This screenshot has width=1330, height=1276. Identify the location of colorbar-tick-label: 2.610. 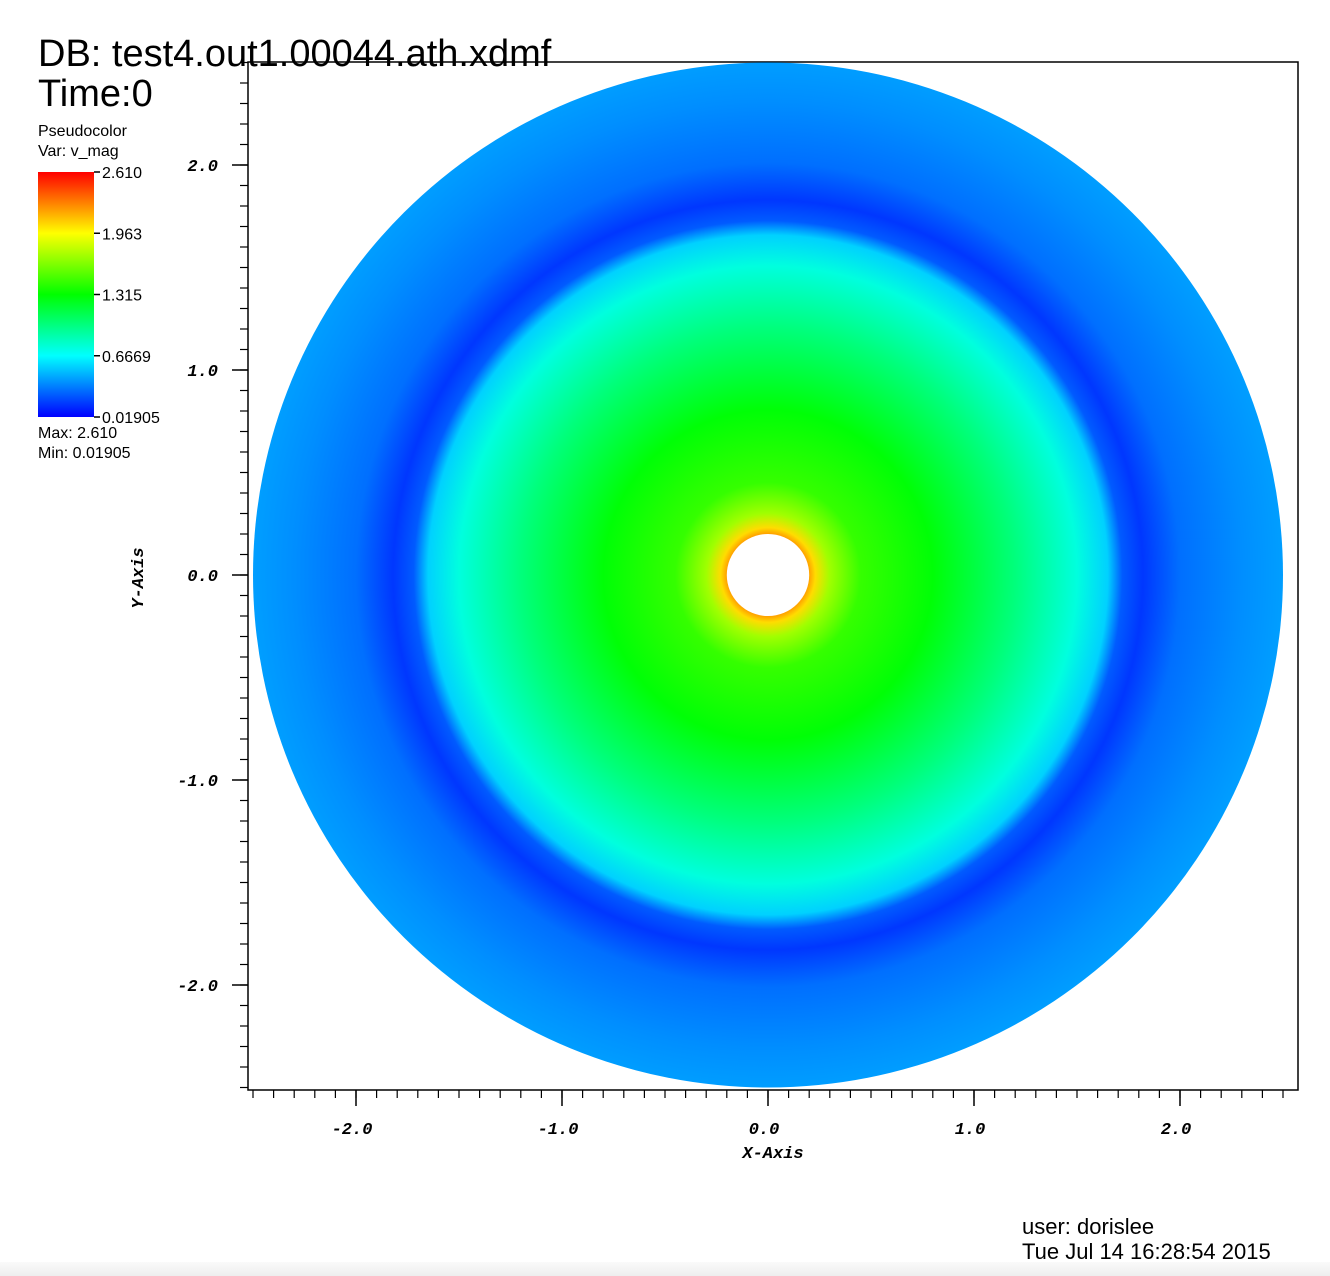
(122, 173).